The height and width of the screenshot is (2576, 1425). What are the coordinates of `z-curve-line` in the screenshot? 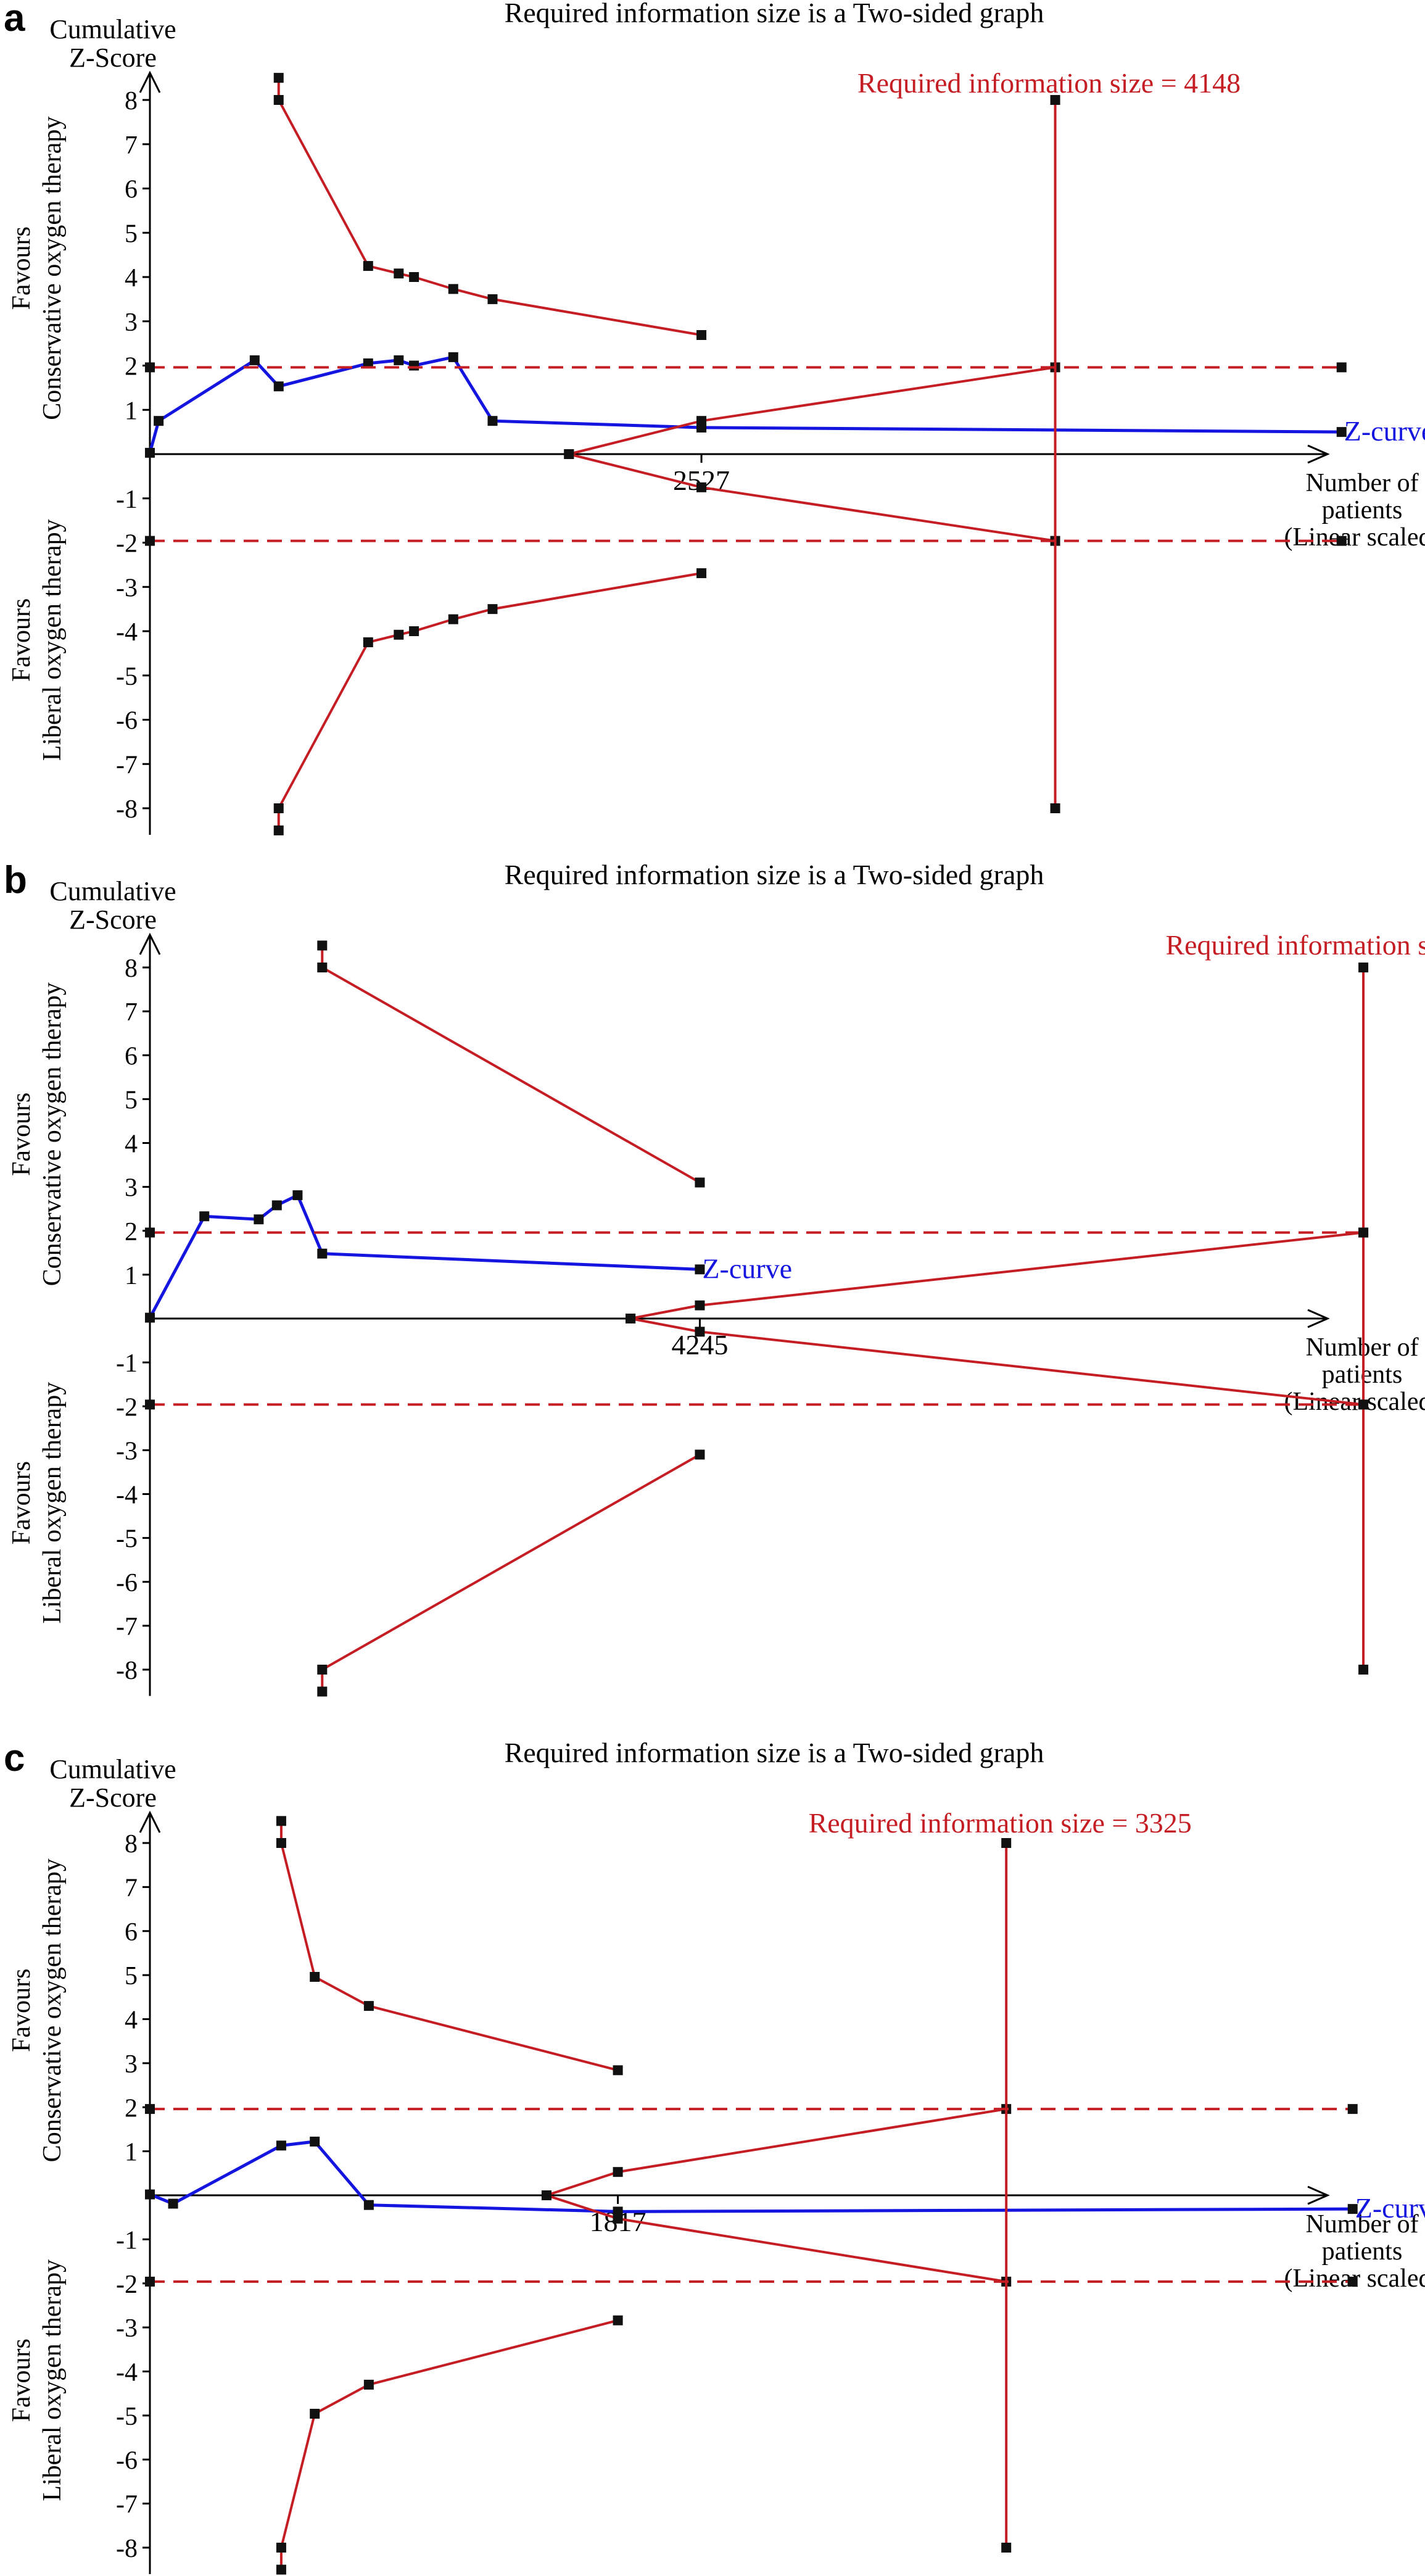 It's located at (745, 404).